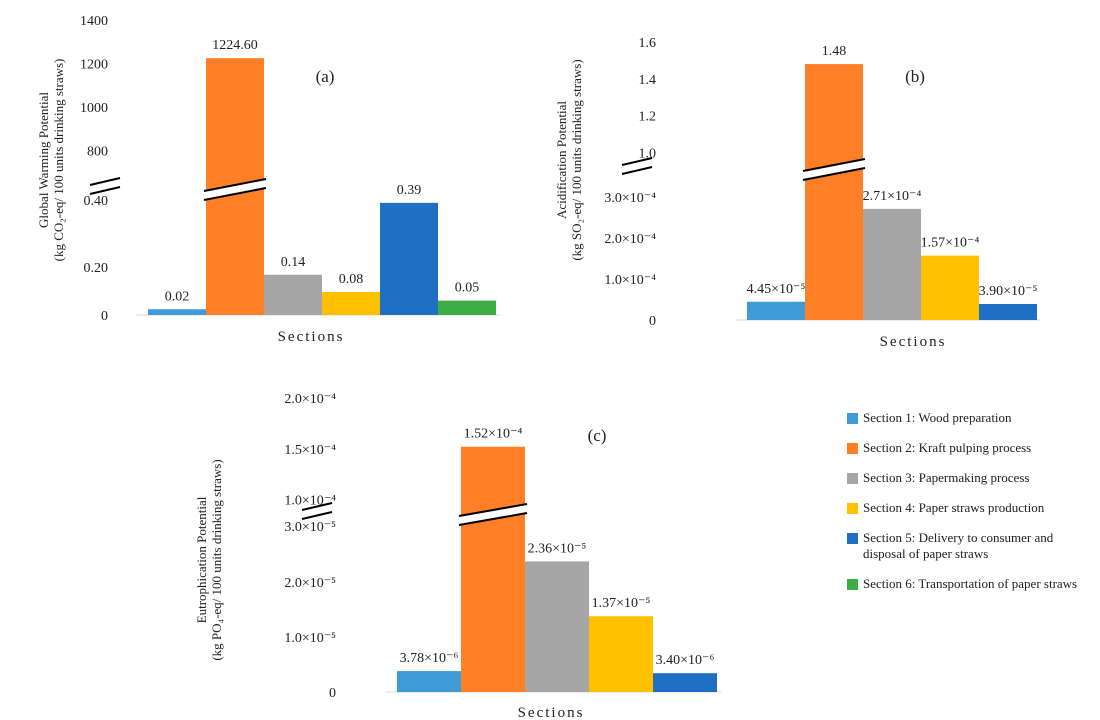 Image resolution: width=1100 pixels, height=720 pixels. Describe the element at coordinates (561, 160) in the screenshot. I see `y-axis-title-line1: Acidification Potential` at that location.